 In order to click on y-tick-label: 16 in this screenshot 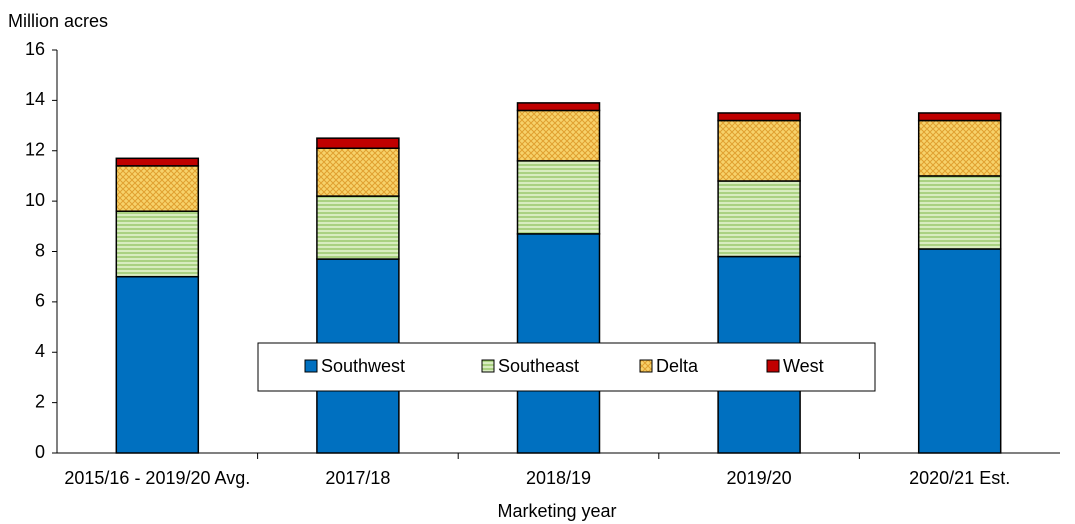, I will do `click(35, 49)`.